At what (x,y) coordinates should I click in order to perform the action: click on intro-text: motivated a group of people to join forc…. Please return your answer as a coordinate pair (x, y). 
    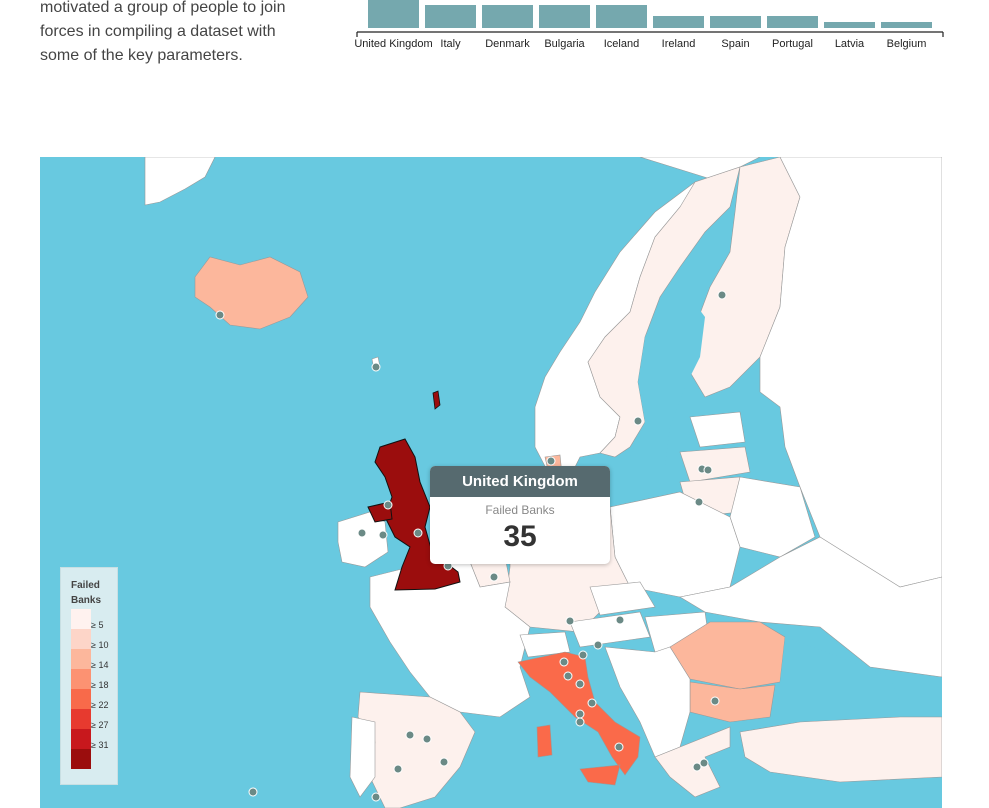
    Looking at the image, I should click on (175, 34).